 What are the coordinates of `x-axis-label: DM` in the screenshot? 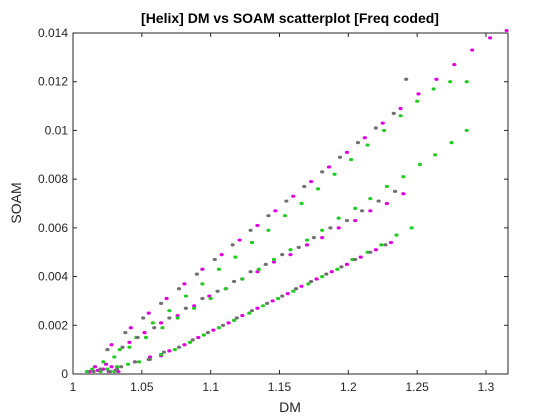 It's located at (290, 407).